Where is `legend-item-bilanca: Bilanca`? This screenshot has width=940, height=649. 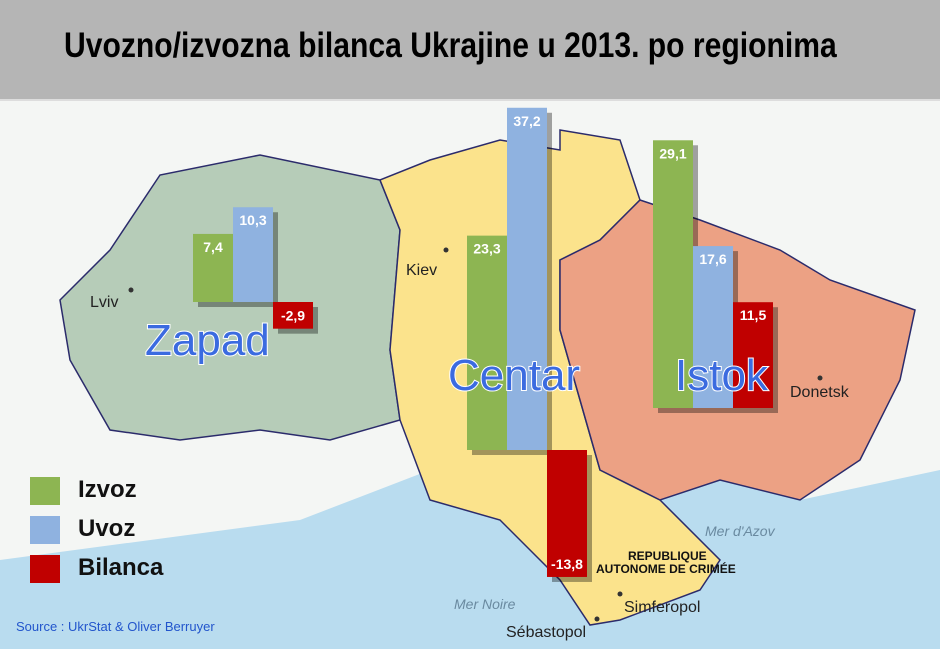 legend-item-bilanca: Bilanca is located at coordinates (96, 568).